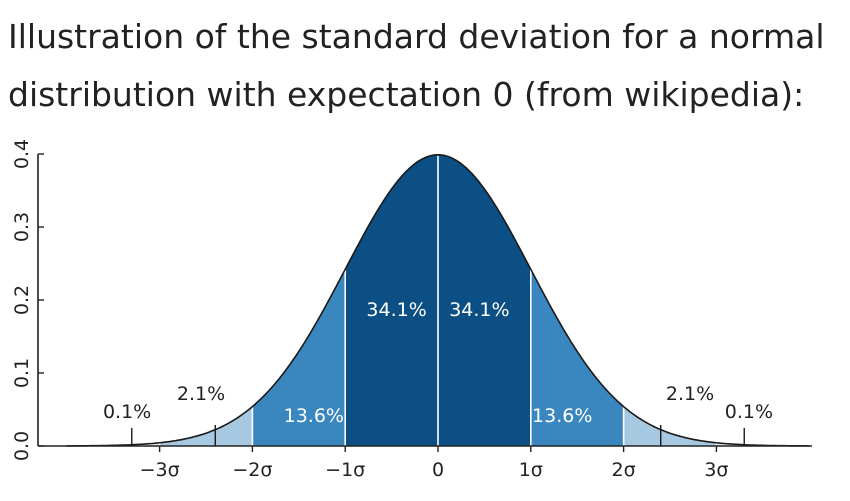 The width and height of the screenshot is (850, 501). I want to click on band-label-4: 13.6%, so click(562, 416).